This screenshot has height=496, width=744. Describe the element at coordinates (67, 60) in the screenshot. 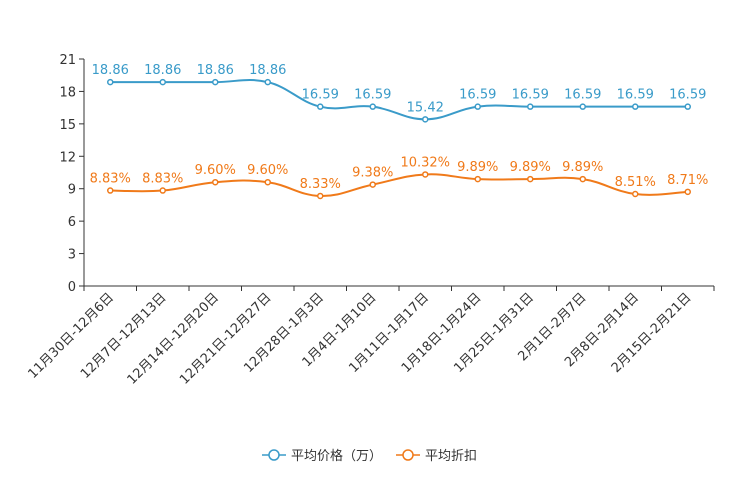

I see `y-tick-label: 21` at that location.